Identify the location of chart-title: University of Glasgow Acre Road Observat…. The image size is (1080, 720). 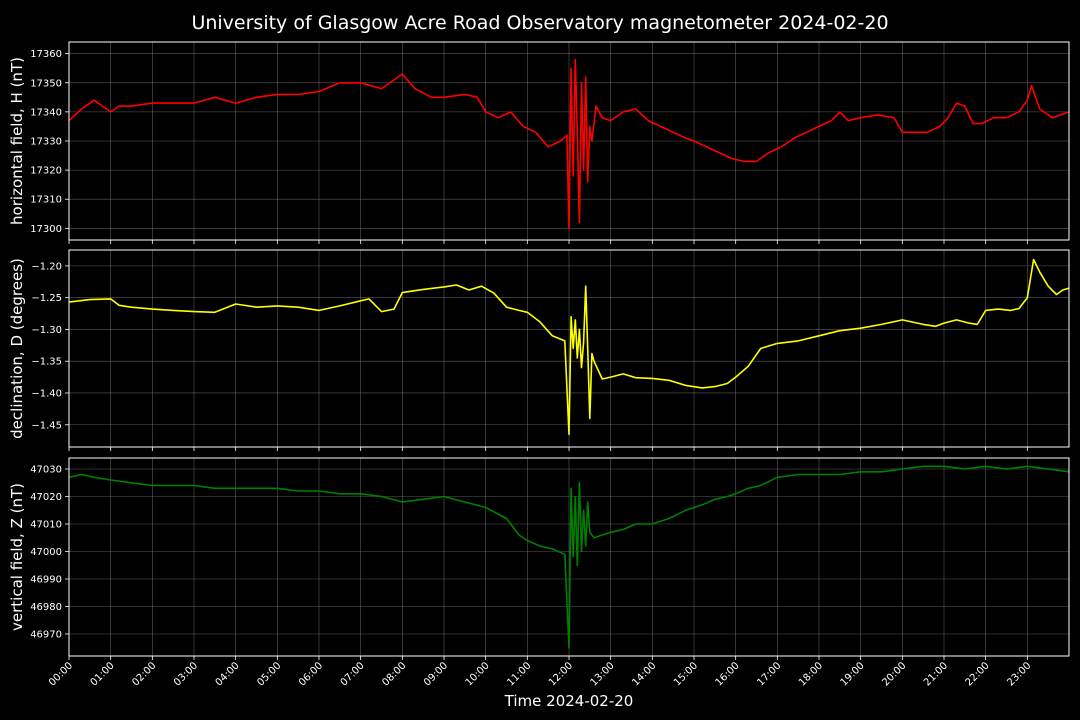
(539, 23).